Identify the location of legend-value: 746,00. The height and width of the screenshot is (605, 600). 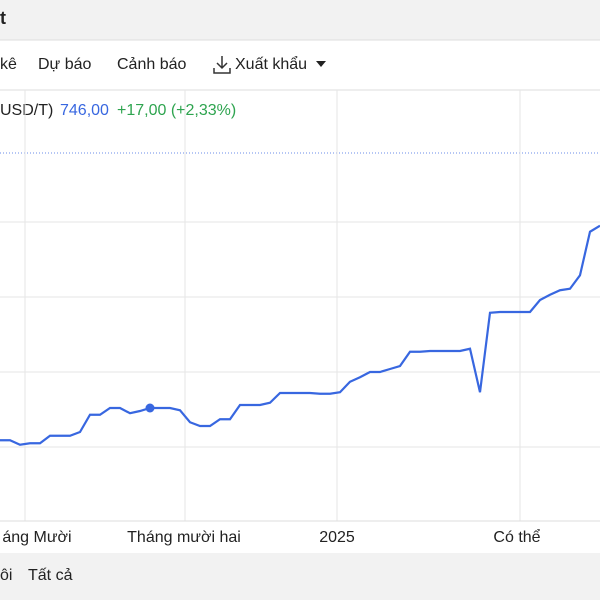
(84, 110).